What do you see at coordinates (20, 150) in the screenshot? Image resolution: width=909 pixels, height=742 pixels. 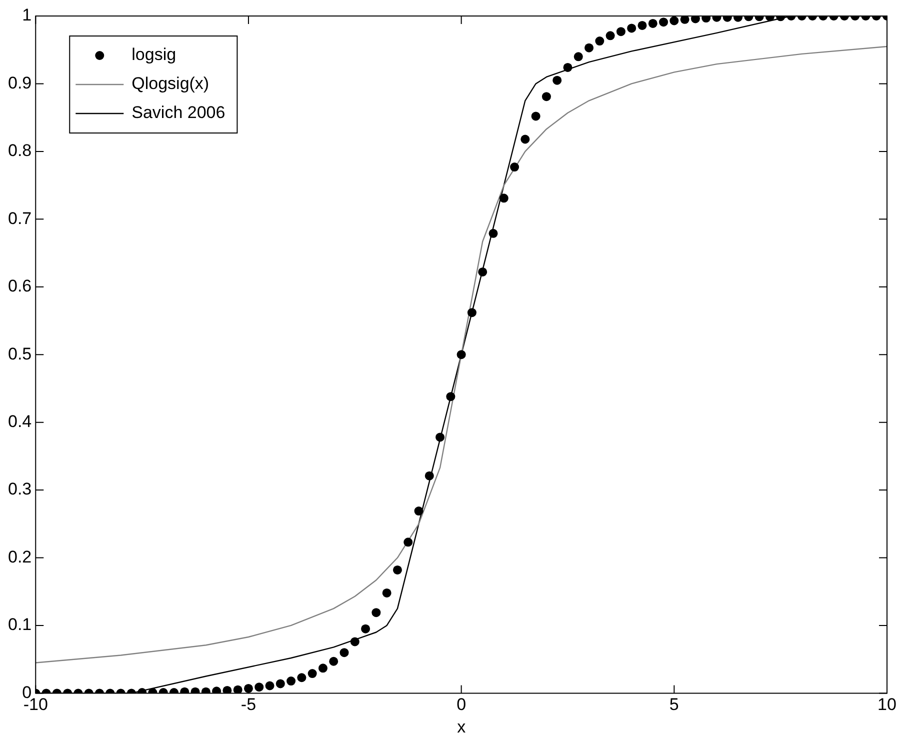 I see `y-tick-label: 0.8` at bounding box center [20, 150].